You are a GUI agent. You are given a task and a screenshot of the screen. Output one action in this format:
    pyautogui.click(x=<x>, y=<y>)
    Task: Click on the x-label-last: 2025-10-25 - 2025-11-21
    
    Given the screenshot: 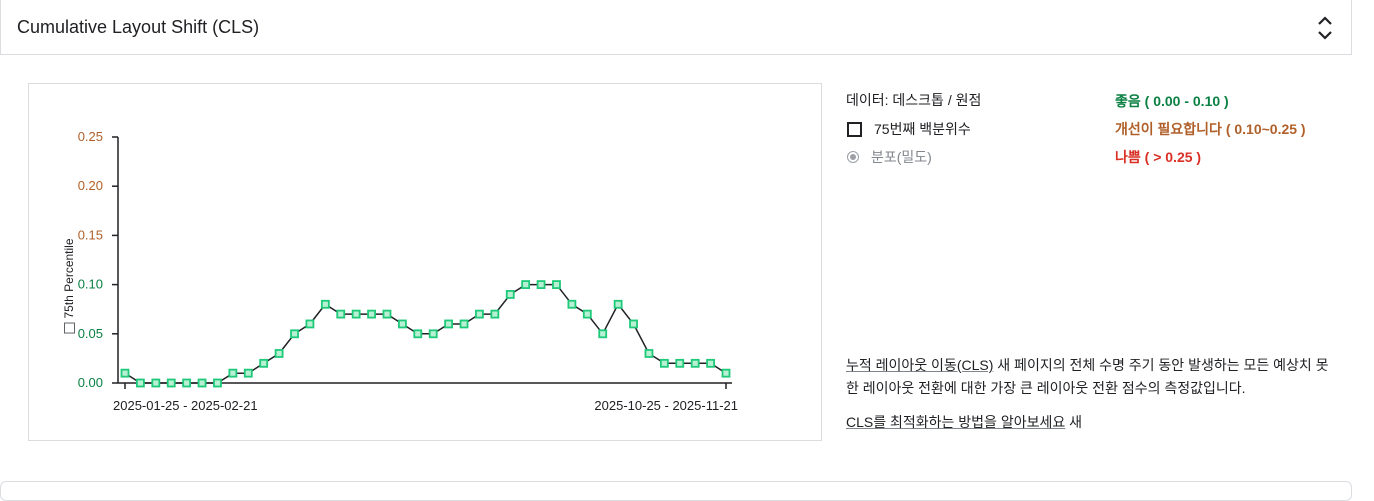 What is the action you would take?
    pyautogui.click(x=666, y=405)
    